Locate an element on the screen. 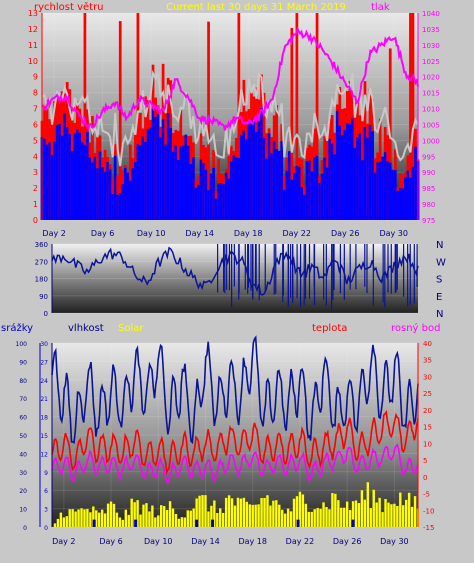 Image resolution: width=474 pixels, height=563 pixels. humidity-tick-label: 20 is located at coordinates (23, 491).